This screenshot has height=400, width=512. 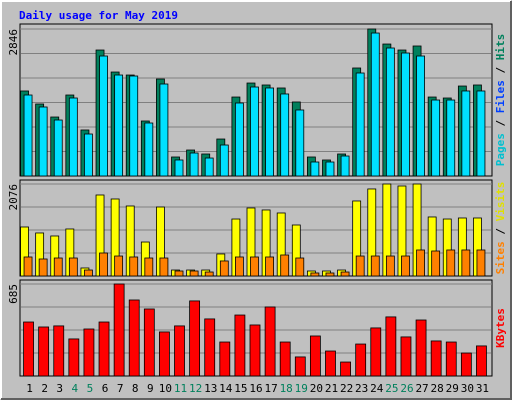 What do you see at coordinates (240, 388) in the screenshot?
I see `x-tick-label: 15` at bounding box center [240, 388].